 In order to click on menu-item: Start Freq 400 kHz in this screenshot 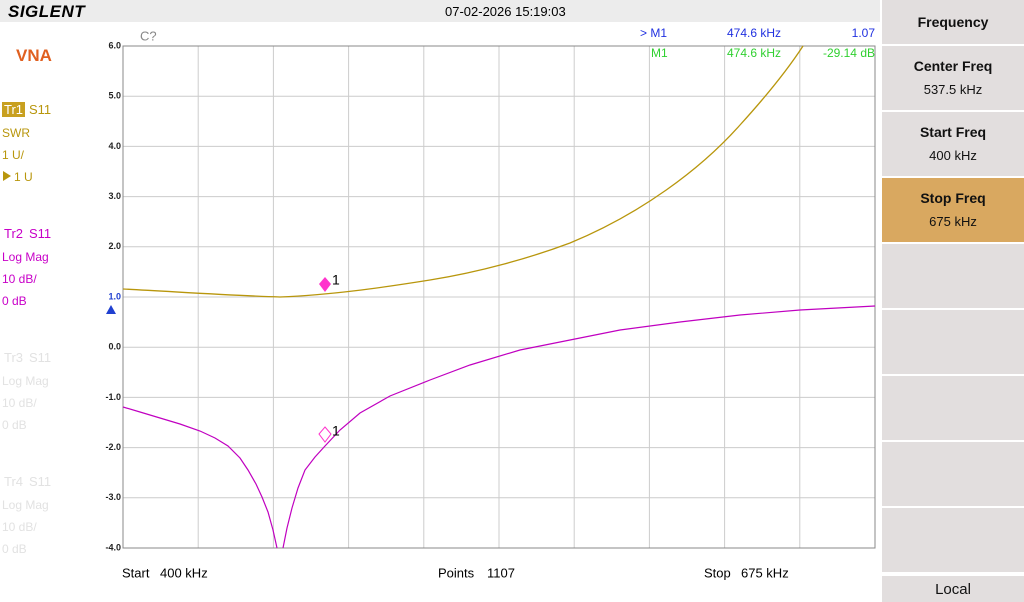, I will do `click(953, 143)`.